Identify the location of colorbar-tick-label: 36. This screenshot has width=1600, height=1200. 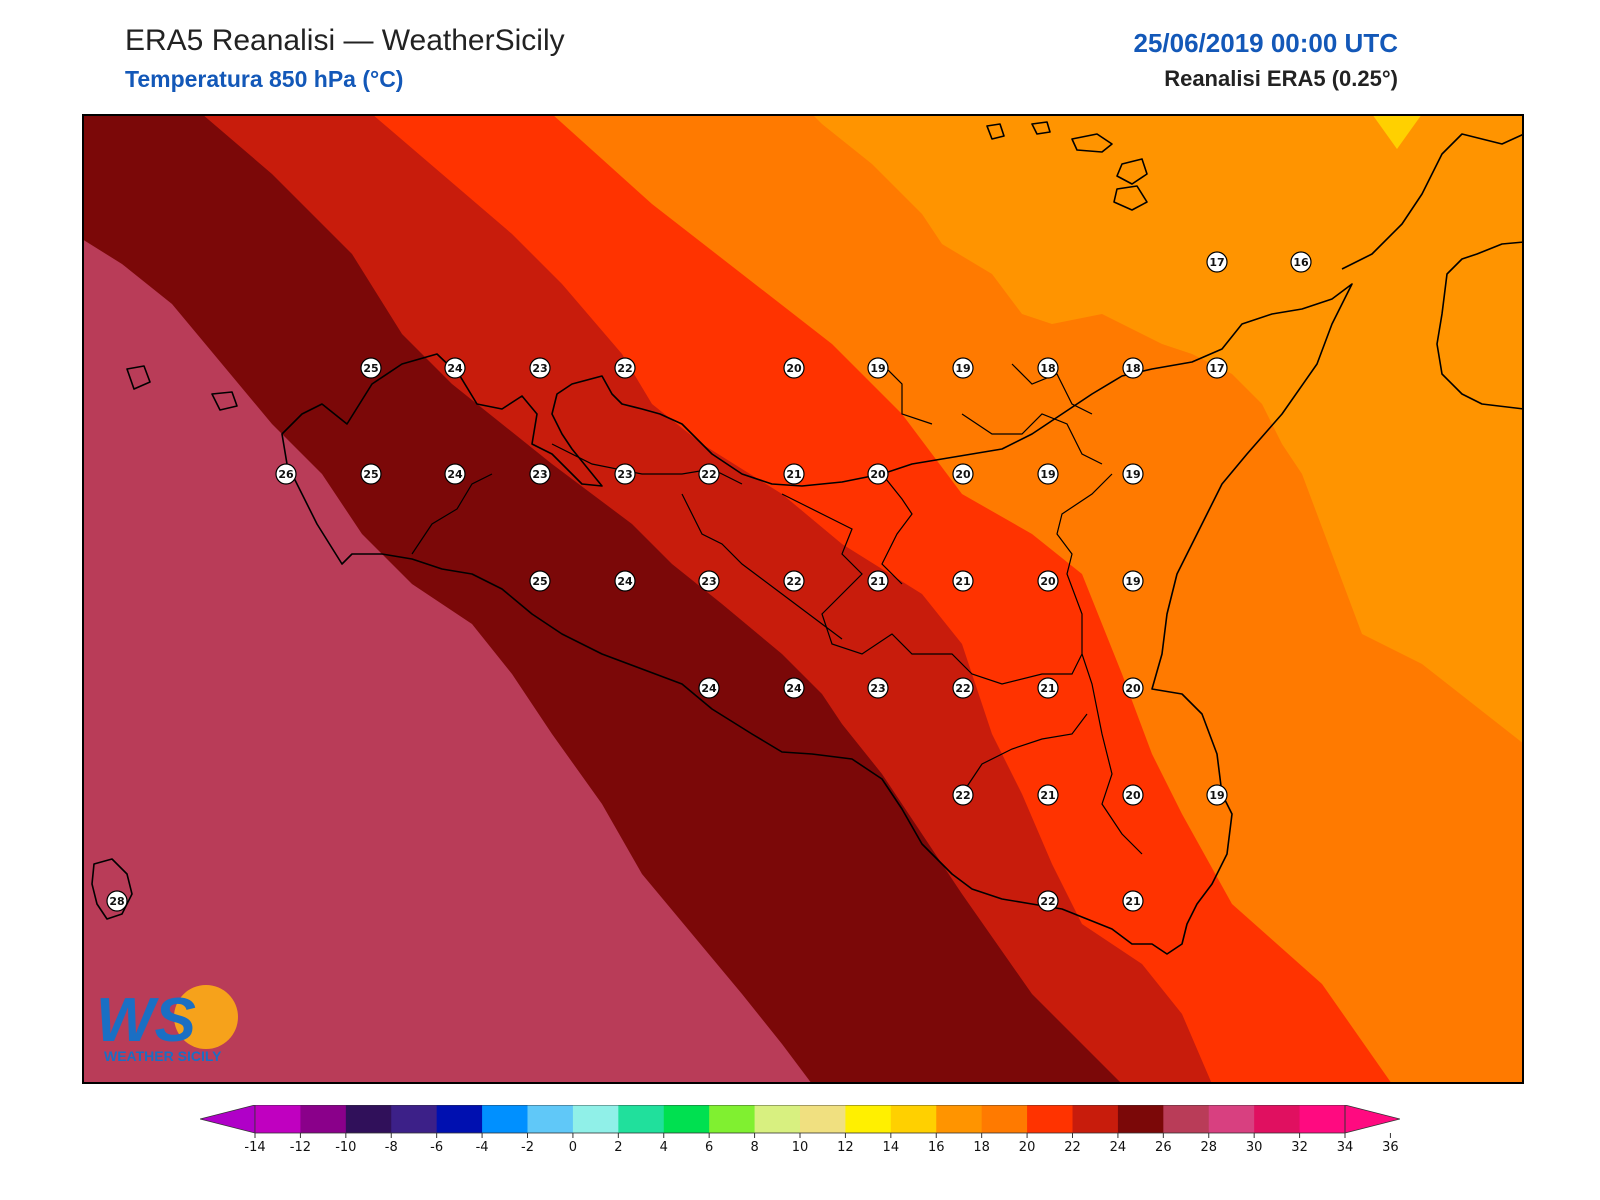
(1390, 1147).